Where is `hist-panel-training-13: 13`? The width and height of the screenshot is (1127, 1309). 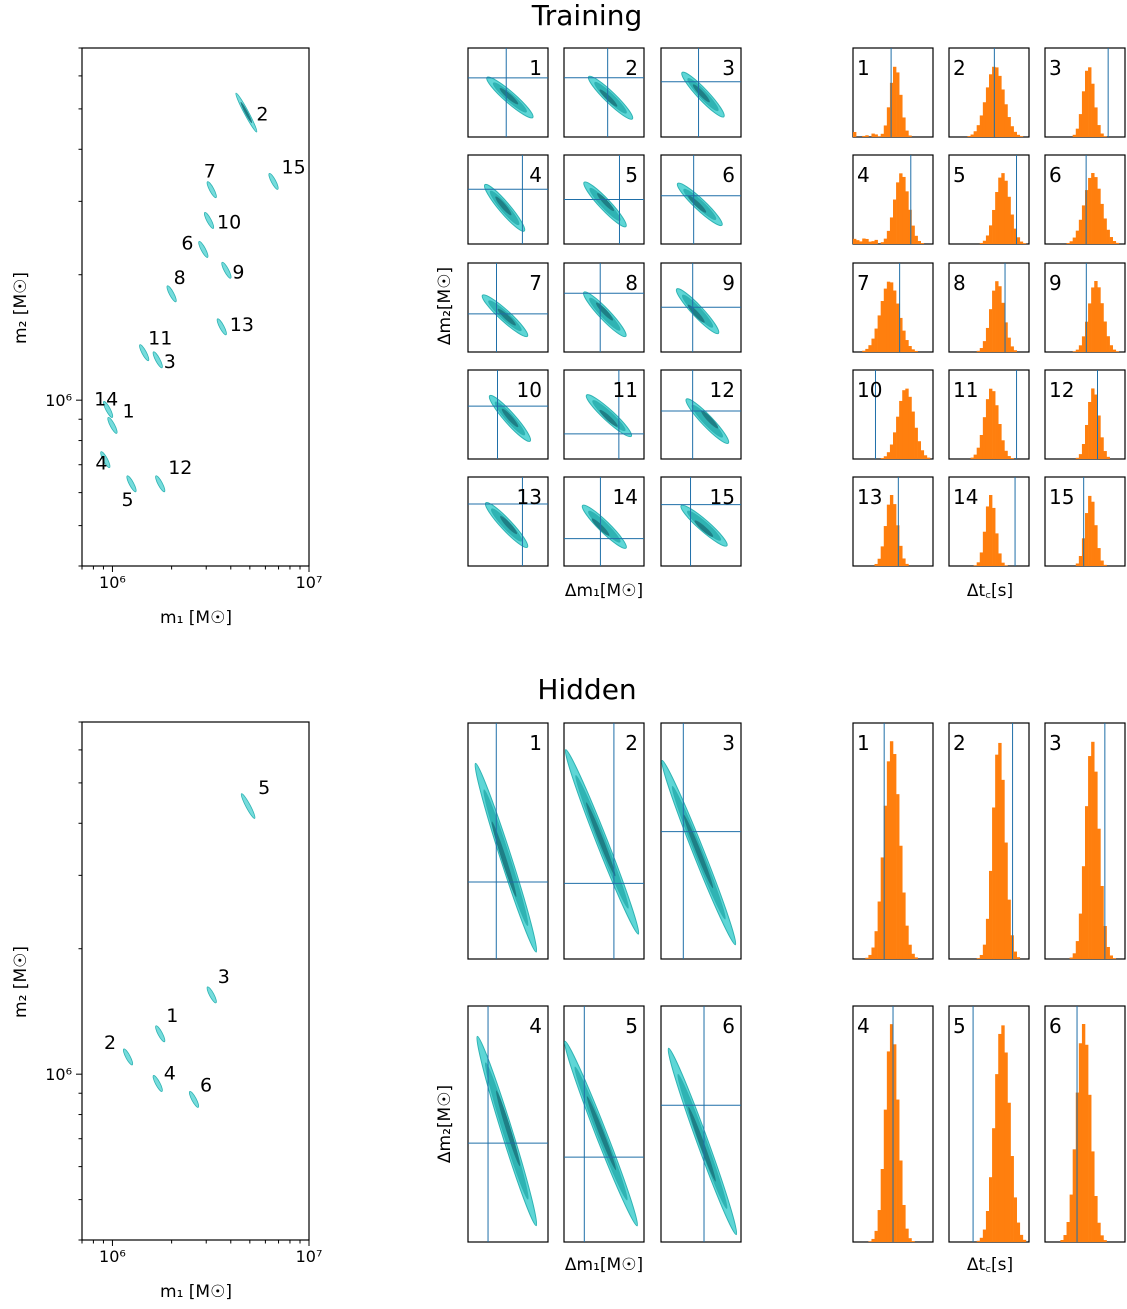
hist-panel-training-13: 13 is located at coordinates (893, 521).